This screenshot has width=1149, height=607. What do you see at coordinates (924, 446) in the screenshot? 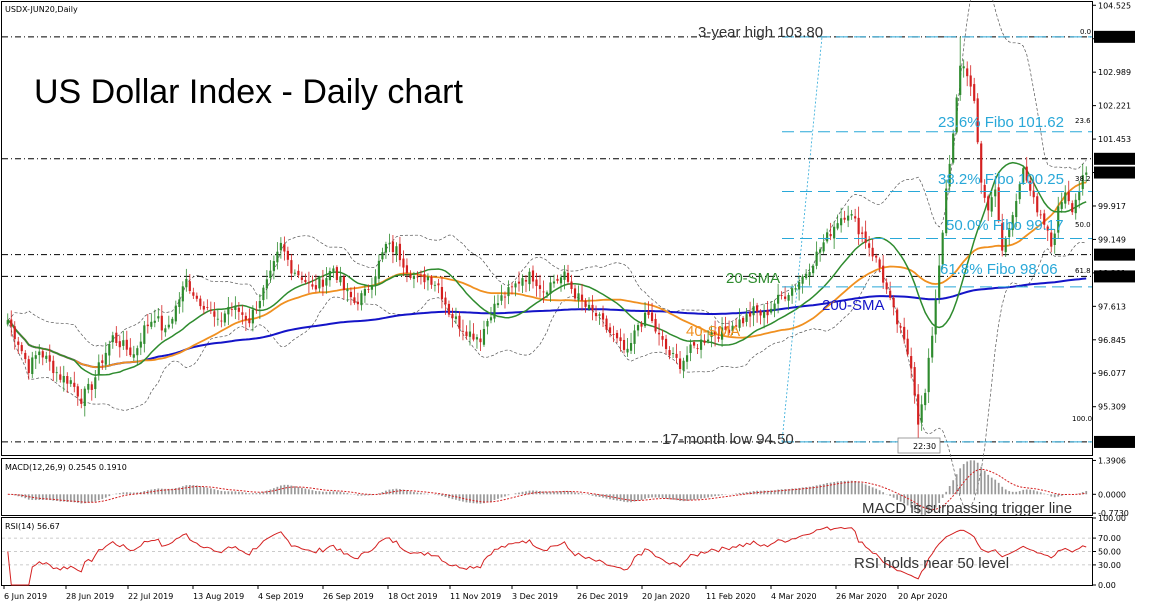
I see `time-label: 22:30` at bounding box center [924, 446].